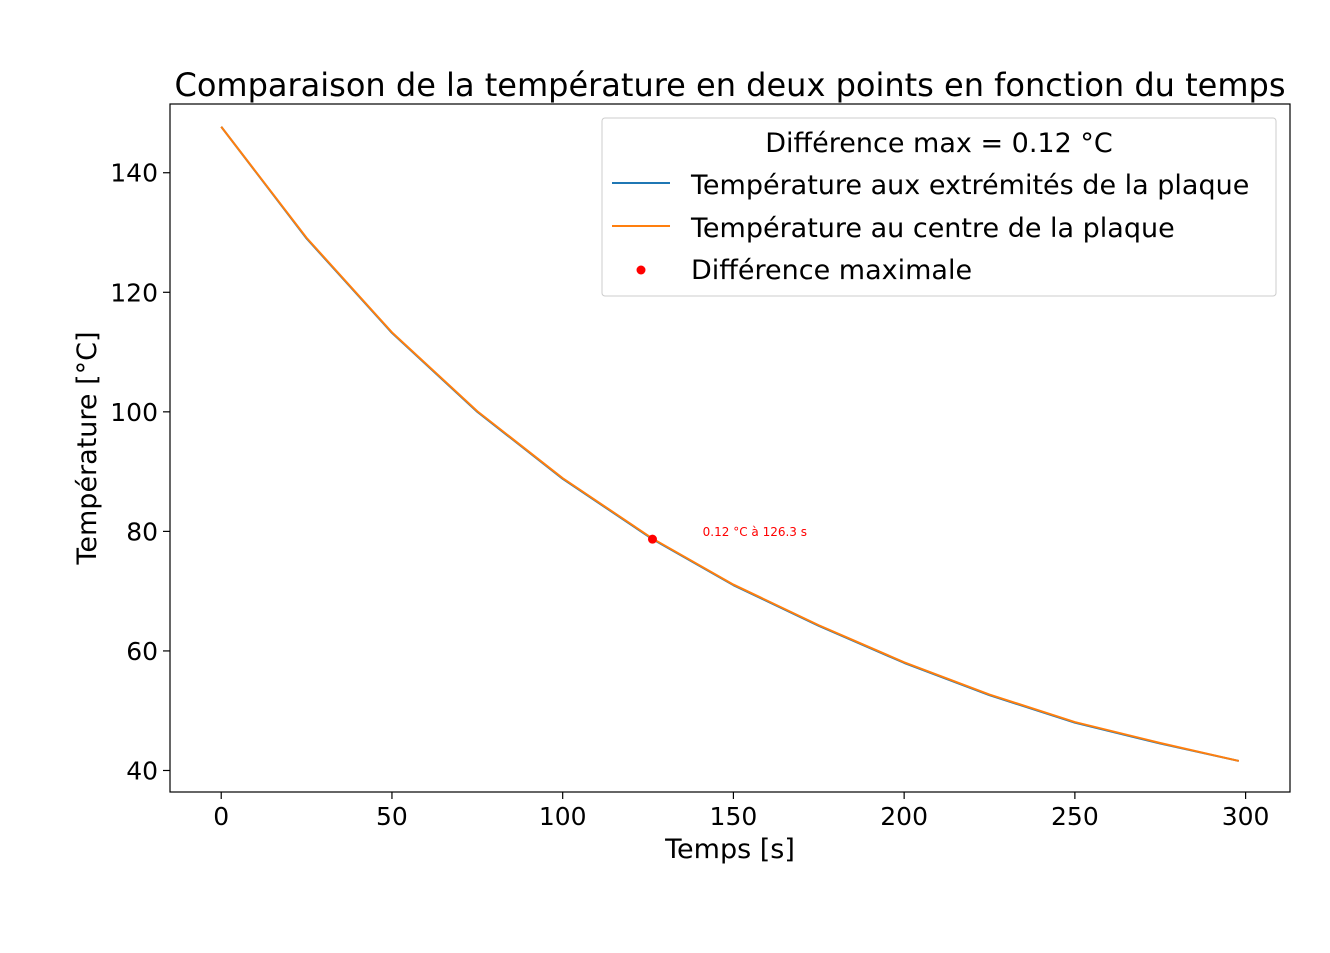 This screenshot has height=953, width=1330. Describe the element at coordinates (969, 185) in the screenshot. I see `legend-label: Température aux extrémités de la plaque` at that location.